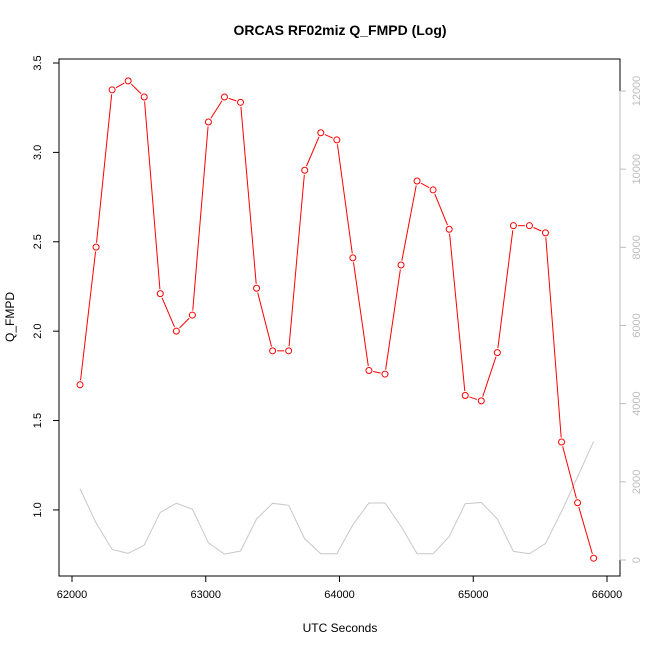  Describe the element at coordinates (340, 588) in the screenshot. I see `x-axis: 62000 63000 64000 65000 66000` at that location.